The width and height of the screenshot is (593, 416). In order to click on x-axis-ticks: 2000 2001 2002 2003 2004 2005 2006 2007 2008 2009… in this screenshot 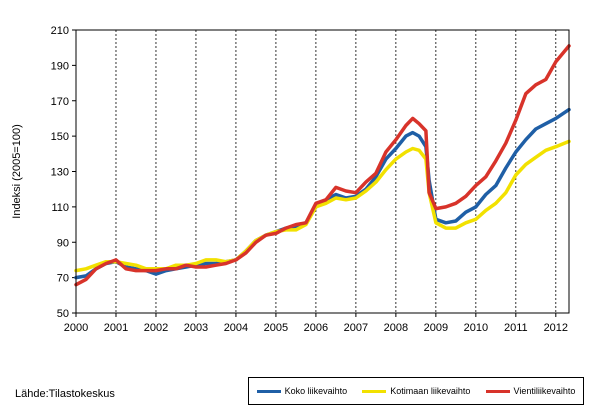, I will do `click(316, 323)`.